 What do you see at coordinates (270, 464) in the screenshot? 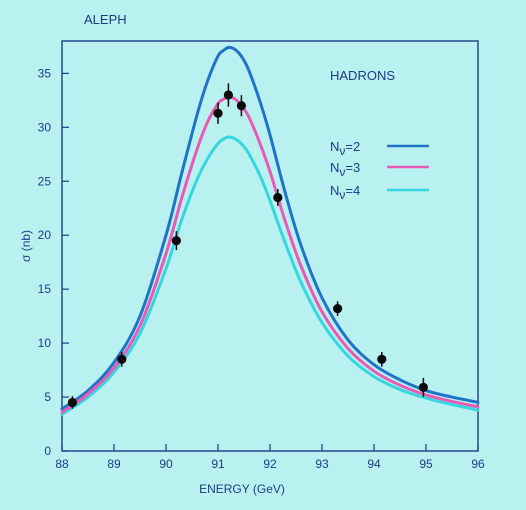
I see `x-tick-label: 92` at bounding box center [270, 464].